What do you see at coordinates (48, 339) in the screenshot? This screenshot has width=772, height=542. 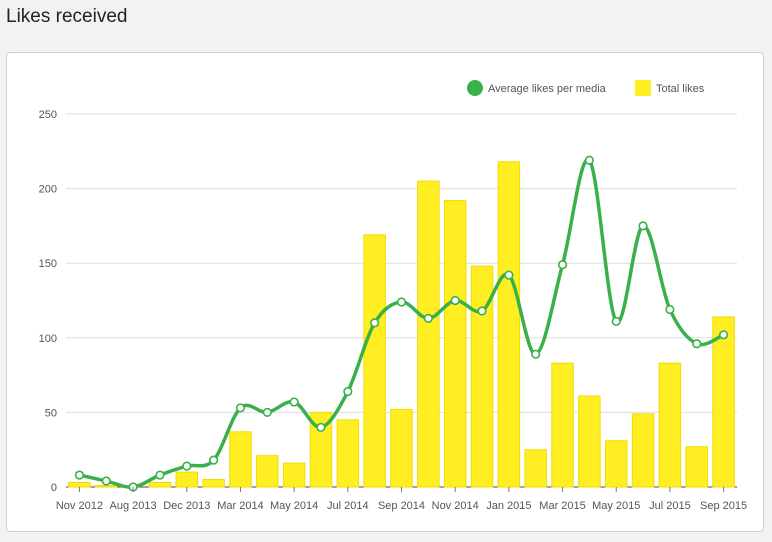 I see `y-tick-label: 100` at bounding box center [48, 339].